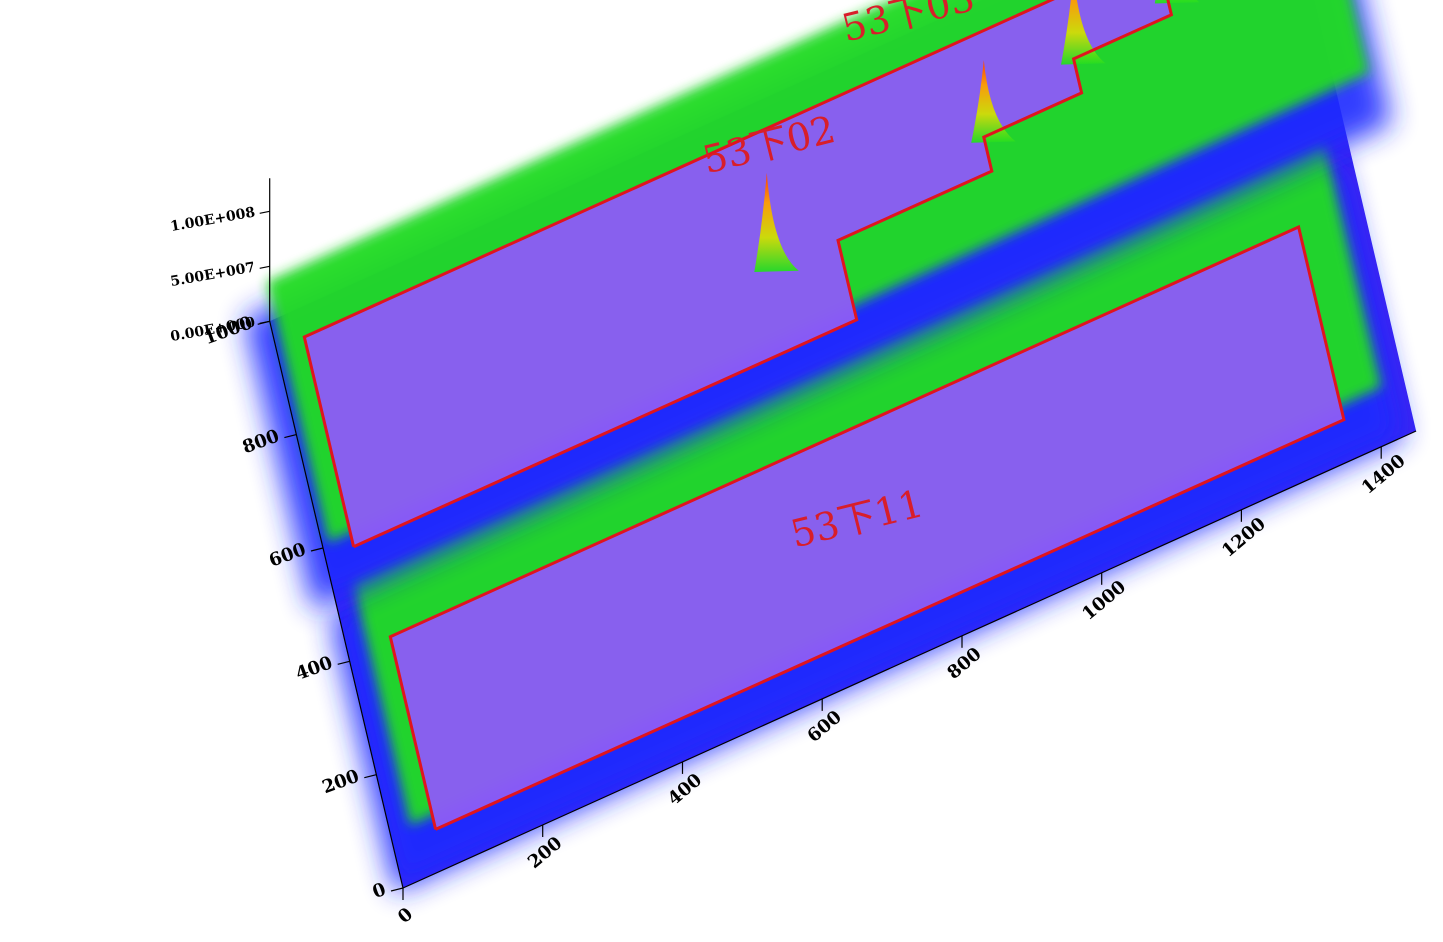 This screenshot has width=1443, height=942. Describe the element at coordinates (964, 663) in the screenshot. I see `x-tick-label-4: 800` at that location.